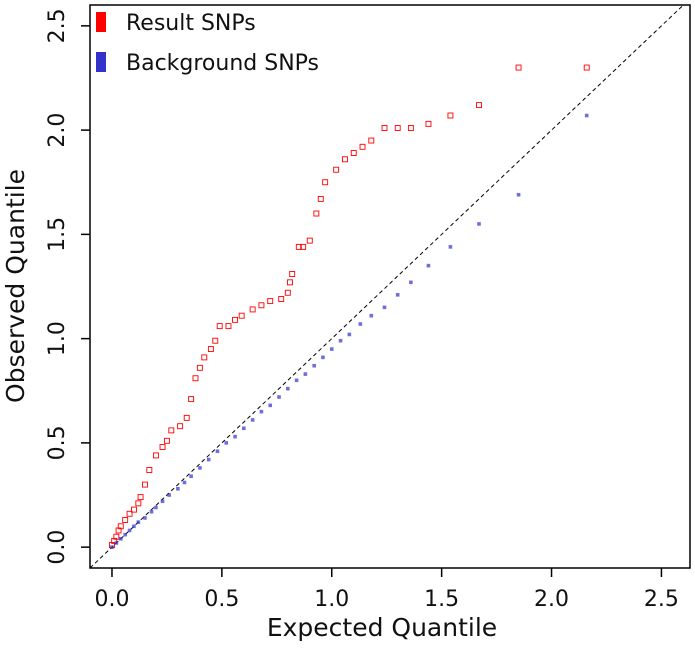 This screenshot has width=695, height=657. What do you see at coordinates (221, 599) in the screenshot?
I see `x-tick-label: 0.5` at bounding box center [221, 599].